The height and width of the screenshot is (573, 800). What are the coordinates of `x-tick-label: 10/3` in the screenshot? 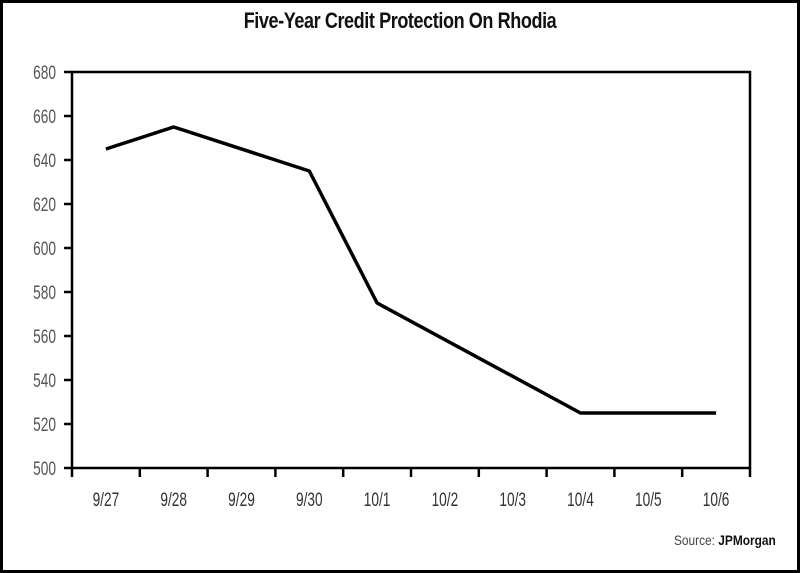 It's located at (512, 500).